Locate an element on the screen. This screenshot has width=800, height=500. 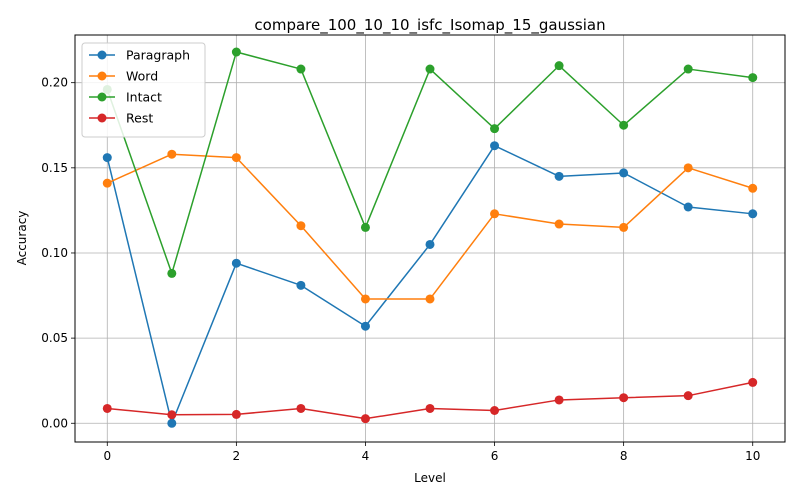
series-rest is located at coordinates (430, 400).